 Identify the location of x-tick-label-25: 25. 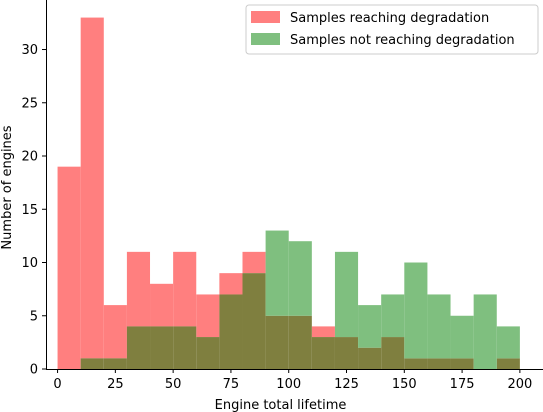
(115, 384).